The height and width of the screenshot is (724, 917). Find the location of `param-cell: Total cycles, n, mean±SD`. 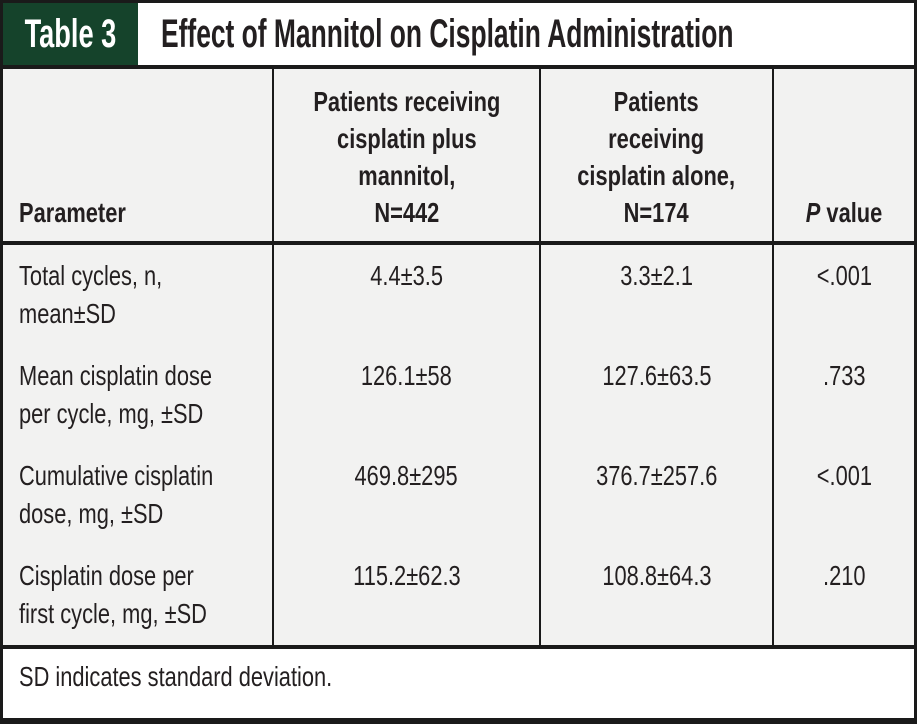

param-cell: Total cycles, n, mean±SD is located at coordinates (138, 295).